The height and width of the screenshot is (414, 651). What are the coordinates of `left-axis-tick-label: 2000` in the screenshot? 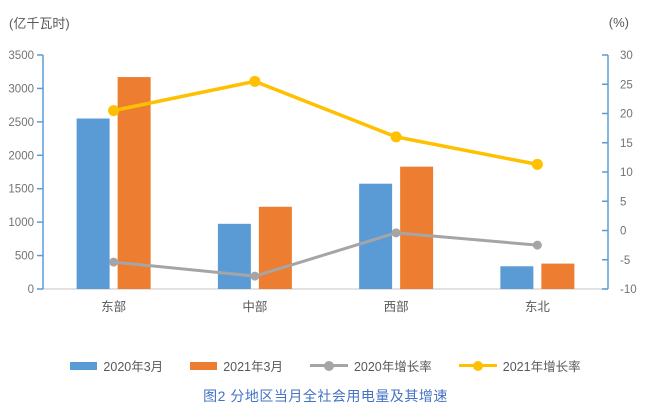 It's located at (21, 156).